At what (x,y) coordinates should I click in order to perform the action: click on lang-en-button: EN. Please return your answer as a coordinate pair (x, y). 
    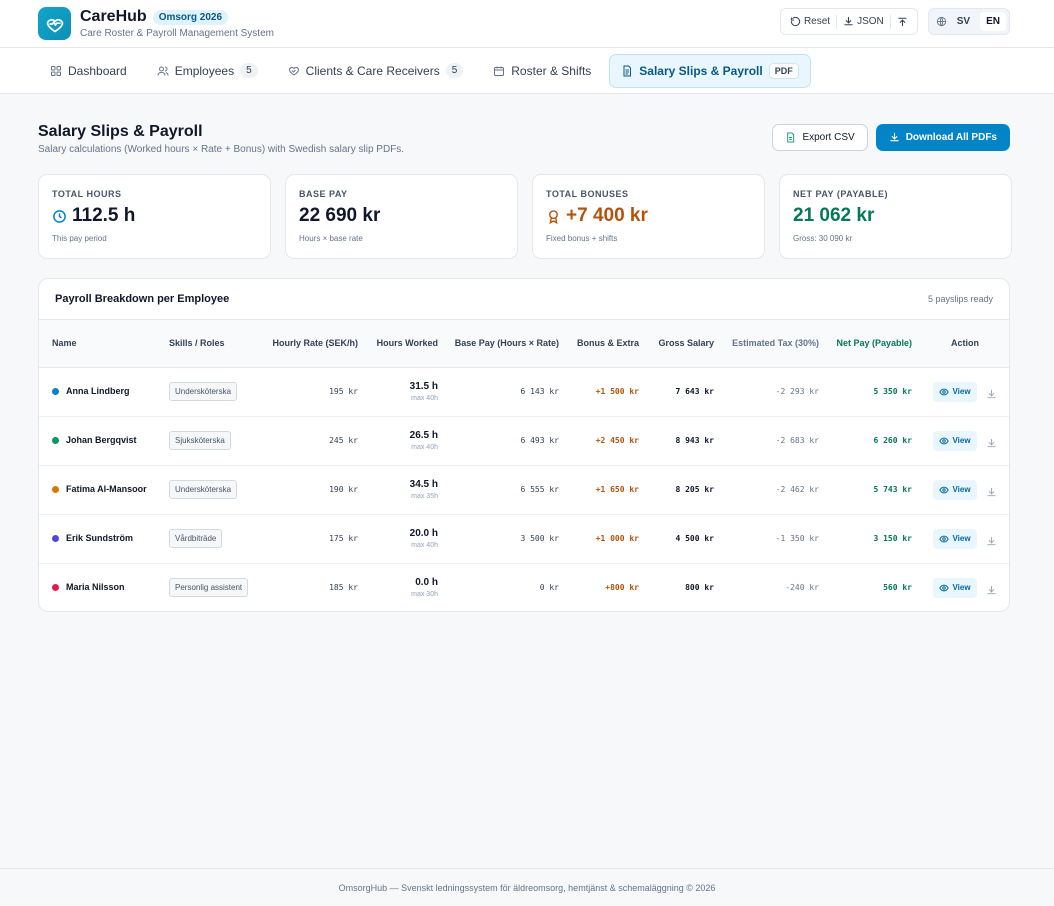
    Looking at the image, I should click on (993, 21).